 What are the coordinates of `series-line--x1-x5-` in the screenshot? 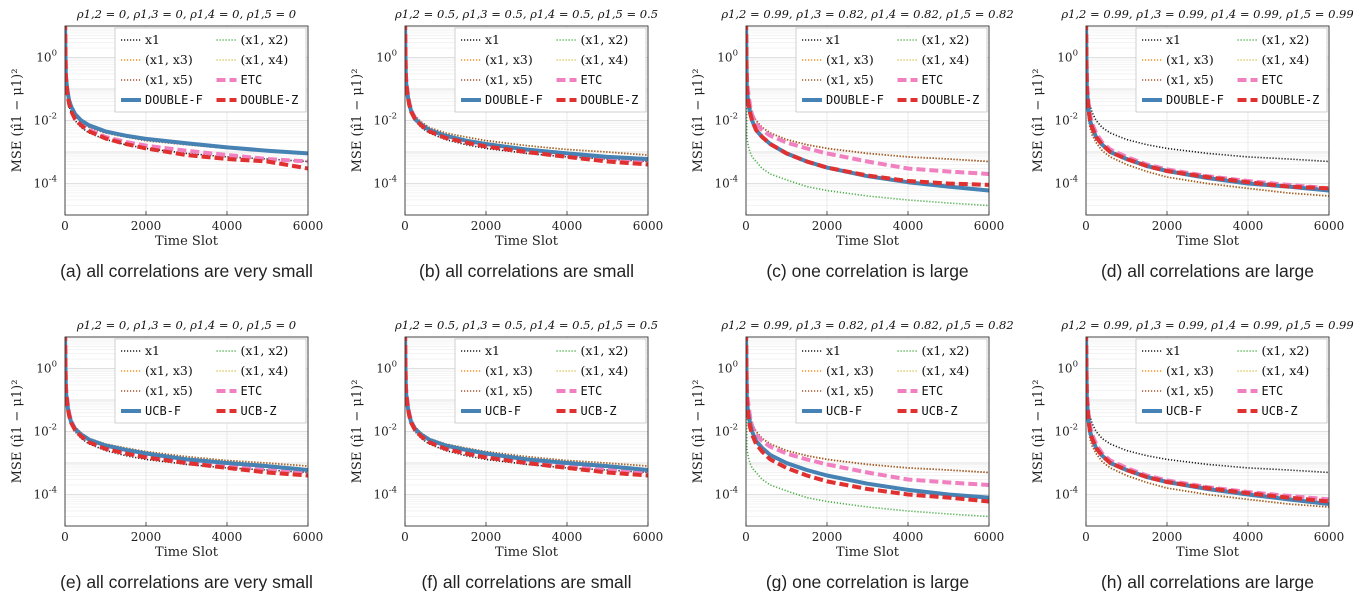 It's located at (526, 91).